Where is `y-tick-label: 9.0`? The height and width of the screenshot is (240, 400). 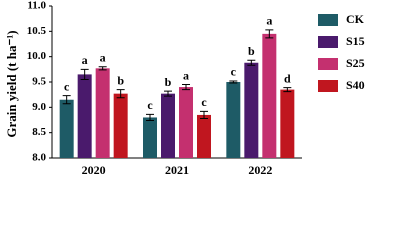
y-tick-label: 9.0 is located at coordinates (39, 107).